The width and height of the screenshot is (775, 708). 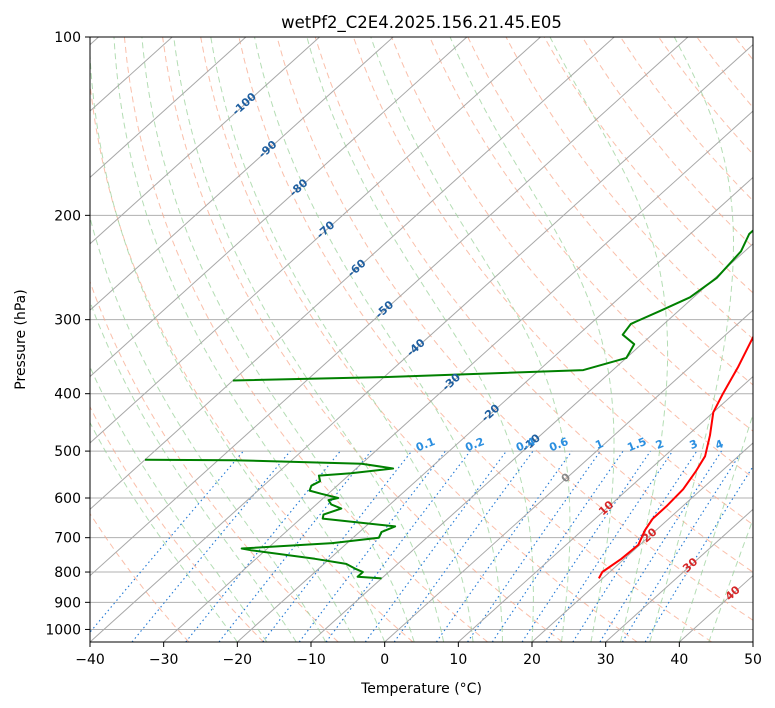 What do you see at coordinates (458, 660) in the screenshot?
I see `x-tick-label: 10` at bounding box center [458, 660].